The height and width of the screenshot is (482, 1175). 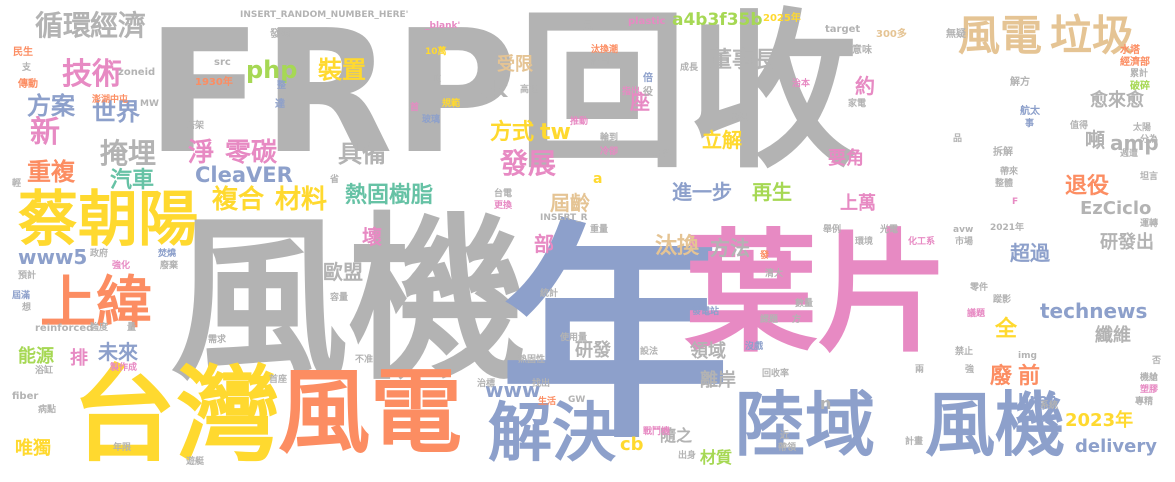 I want to click on word-cooling: 冷卻, so click(x=609, y=152).